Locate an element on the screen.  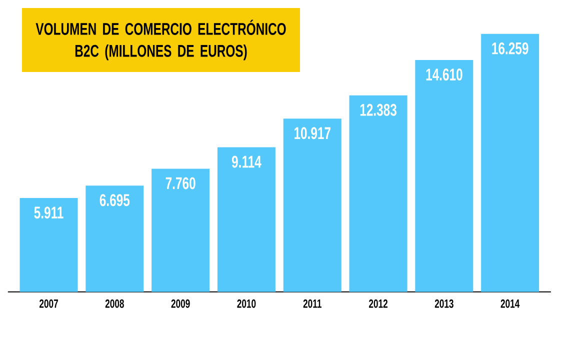
data-label: 5.911 is located at coordinates (49, 212).